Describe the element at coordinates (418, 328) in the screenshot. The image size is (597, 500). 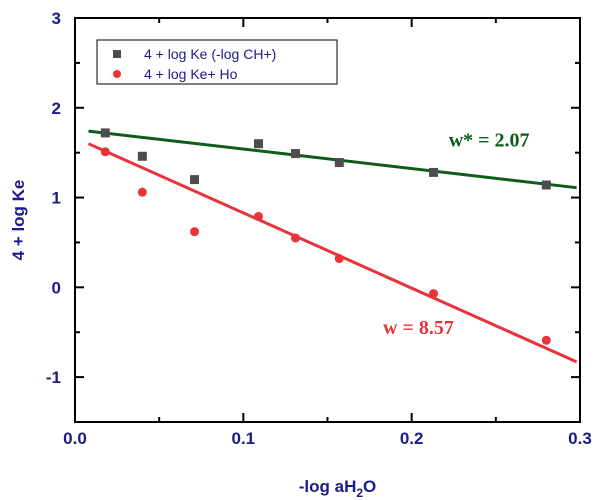
I see `annotation-2: w = 8.57` at that location.